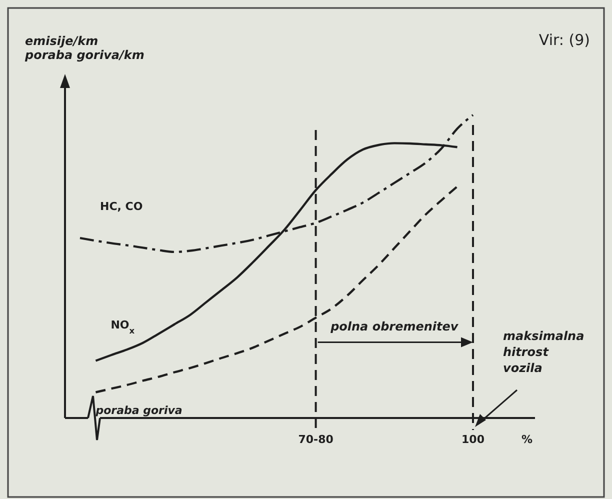  I want to click on x-tick-label: 100, so click(473, 439).